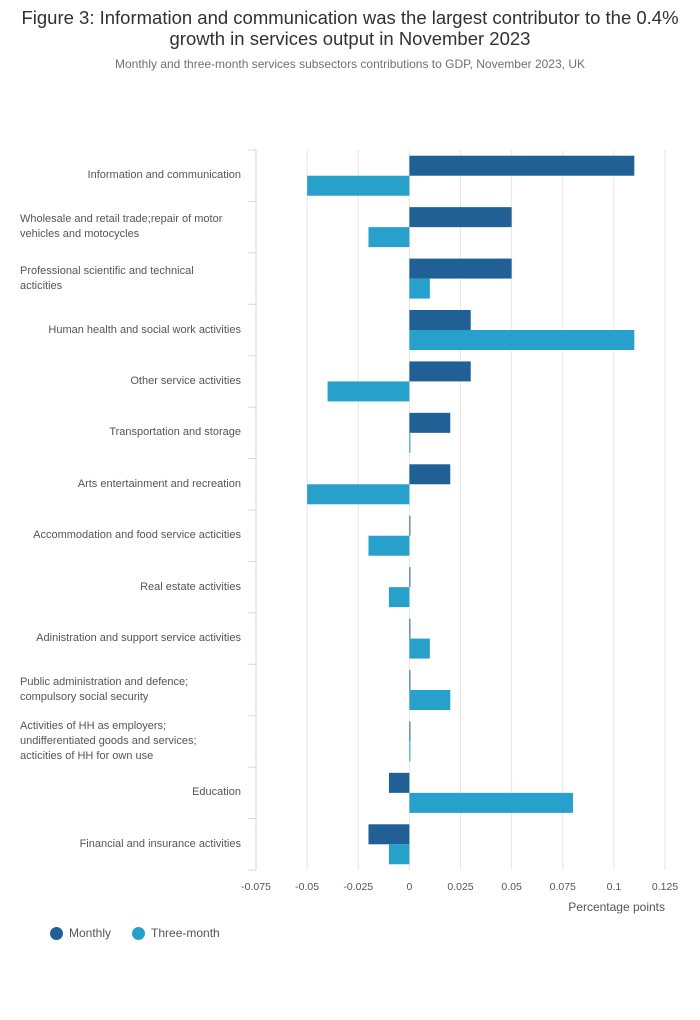  What do you see at coordinates (139, 933) in the screenshot?
I see `legend-swatch-three-month` at bounding box center [139, 933].